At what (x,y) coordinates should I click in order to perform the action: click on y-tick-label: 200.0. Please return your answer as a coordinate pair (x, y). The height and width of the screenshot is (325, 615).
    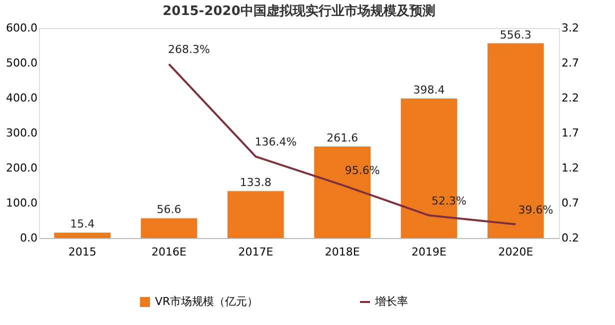
    Looking at the image, I should click on (22, 168).